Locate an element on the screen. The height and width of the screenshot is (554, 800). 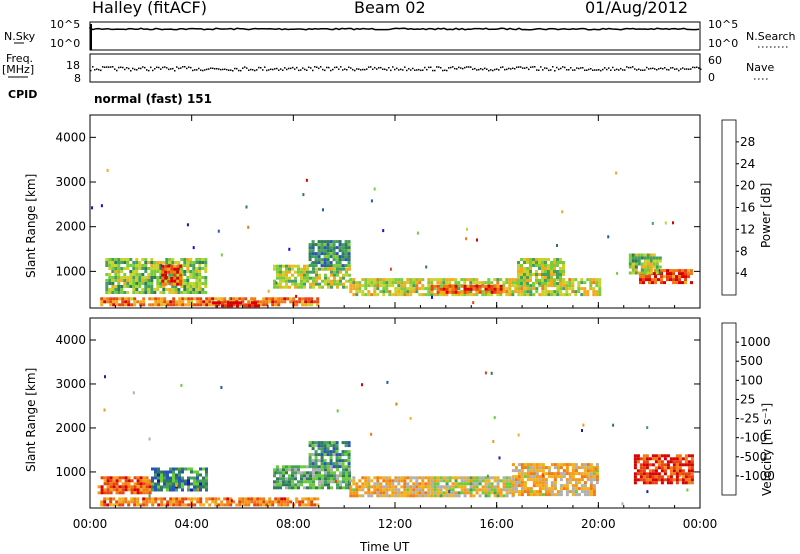
x-tick-label: 12:00 is located at coordinates (395, 524).